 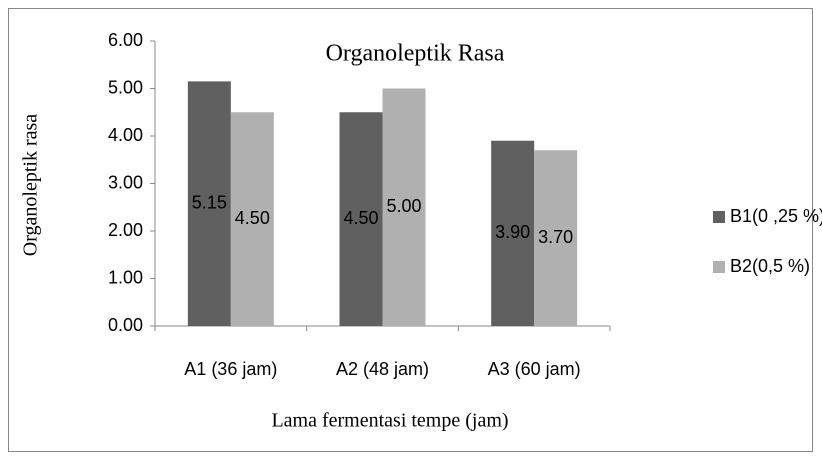 What do you see at coordinates (382, 369) in the screenshot?
I see `x-tick-label: A2 (48 jam)` at bounding box center [382, 369].